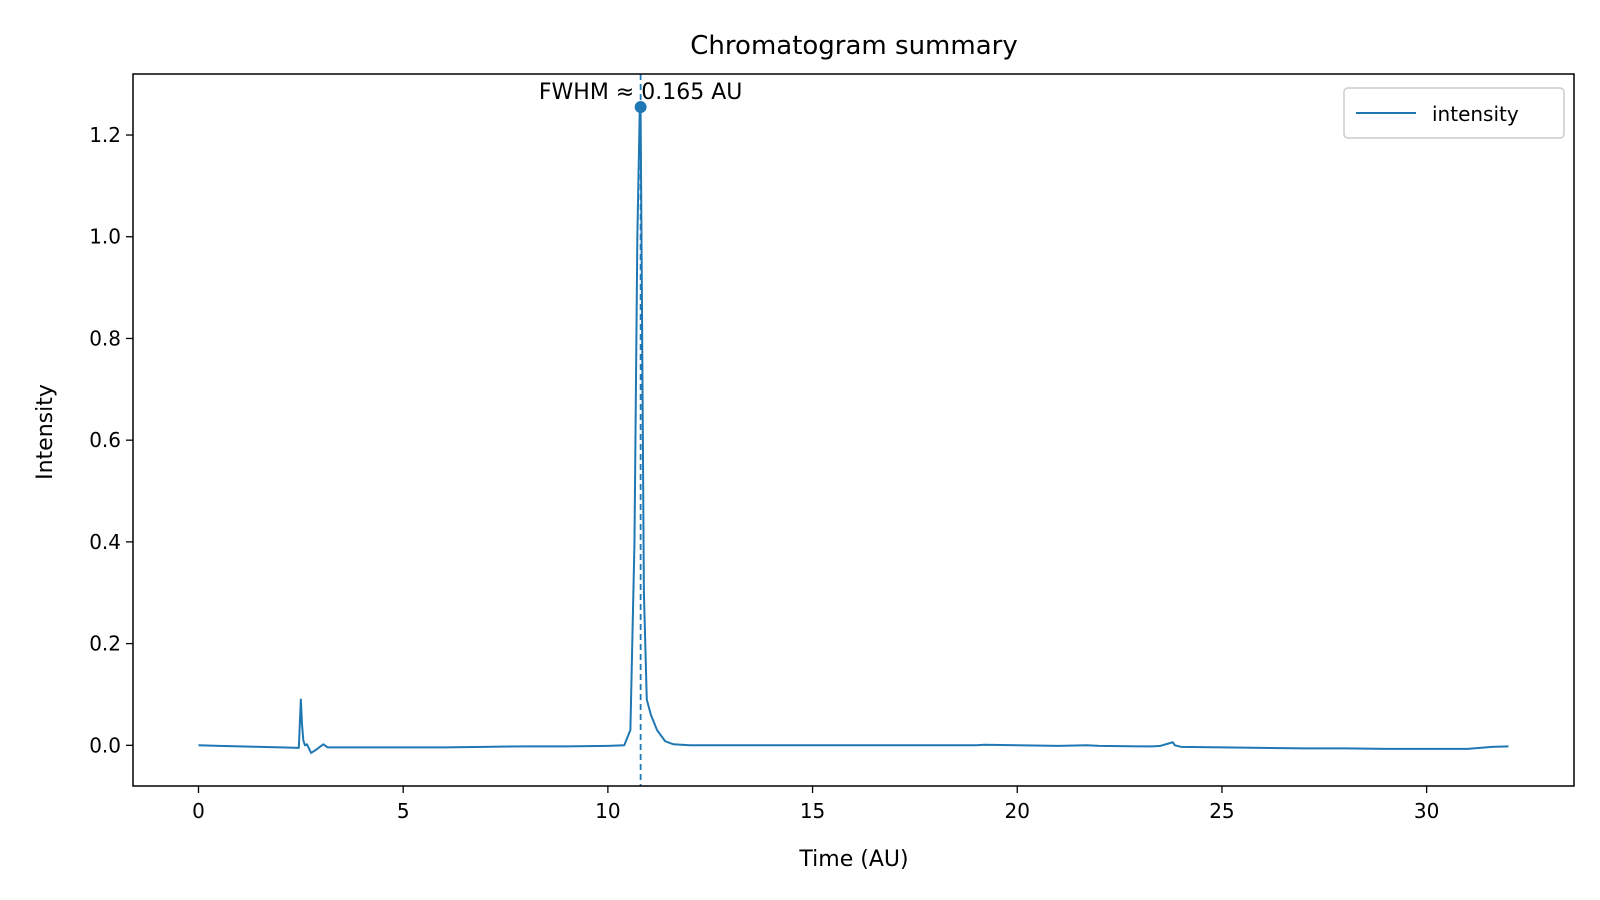 This screenshot has height=900, width=1600. I want to click on x-tick-label: 30, so click(1426, 811).